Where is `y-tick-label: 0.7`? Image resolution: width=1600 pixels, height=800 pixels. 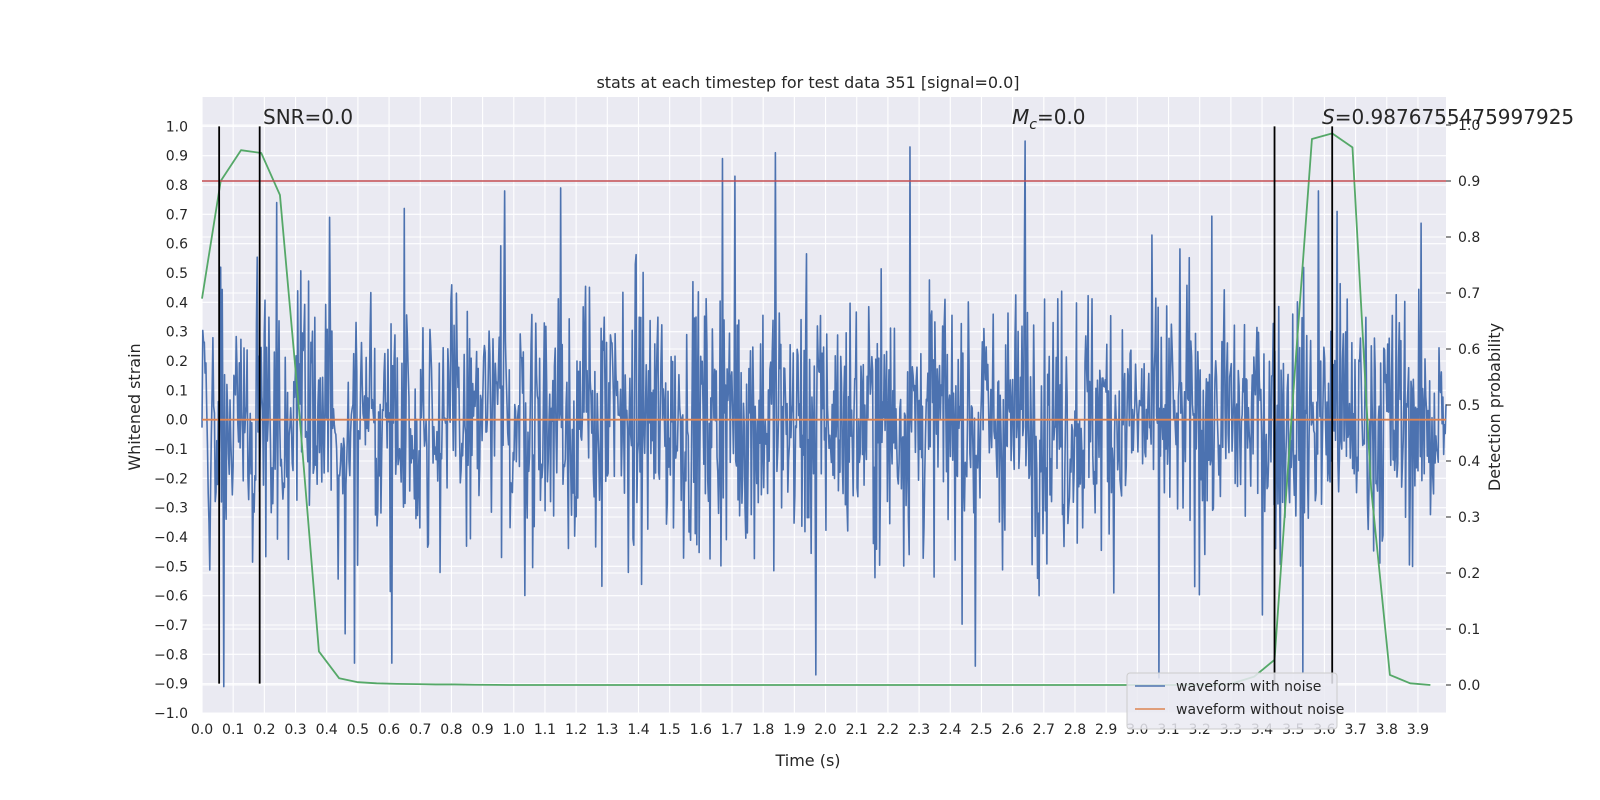 y-tick-label: 0.7 is located at coordinates (177, 215).